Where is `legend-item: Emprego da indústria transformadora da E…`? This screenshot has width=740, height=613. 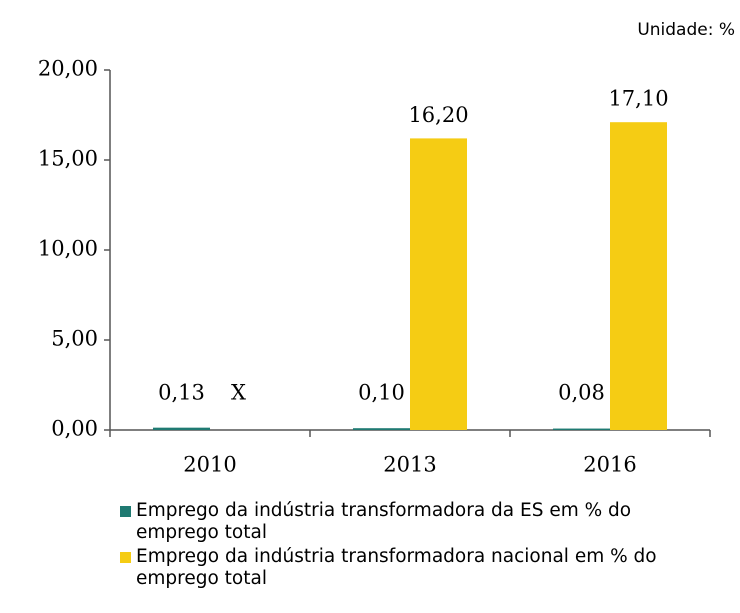
legend-item: Emprego da indústria transformadora da E… is located at coordinates (418, 522).